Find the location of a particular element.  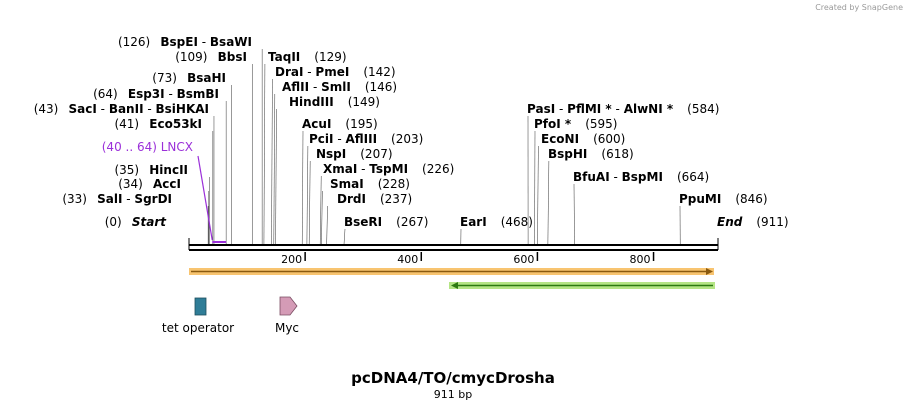

site-label-drai: DraI - PmeI (142) is located at coordinates (335, 72).